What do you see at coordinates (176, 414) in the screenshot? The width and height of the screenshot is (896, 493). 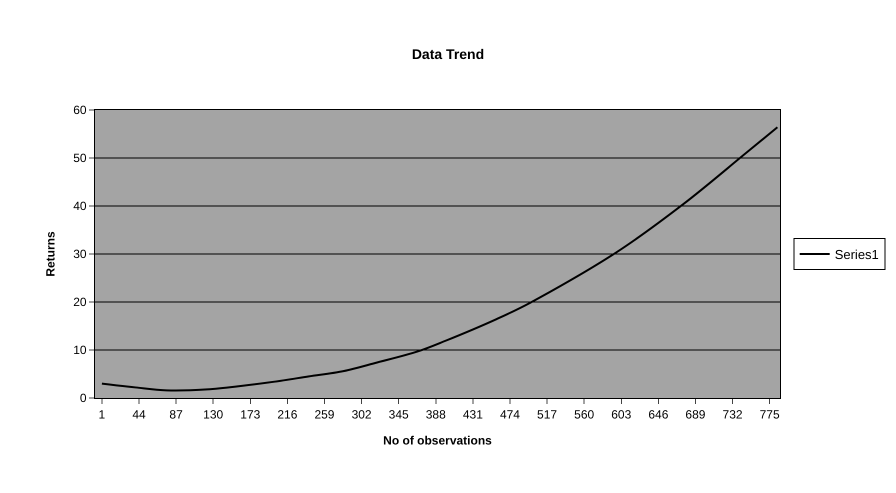 I see `x-tick-label: 87` at bounding box center [176, 414].